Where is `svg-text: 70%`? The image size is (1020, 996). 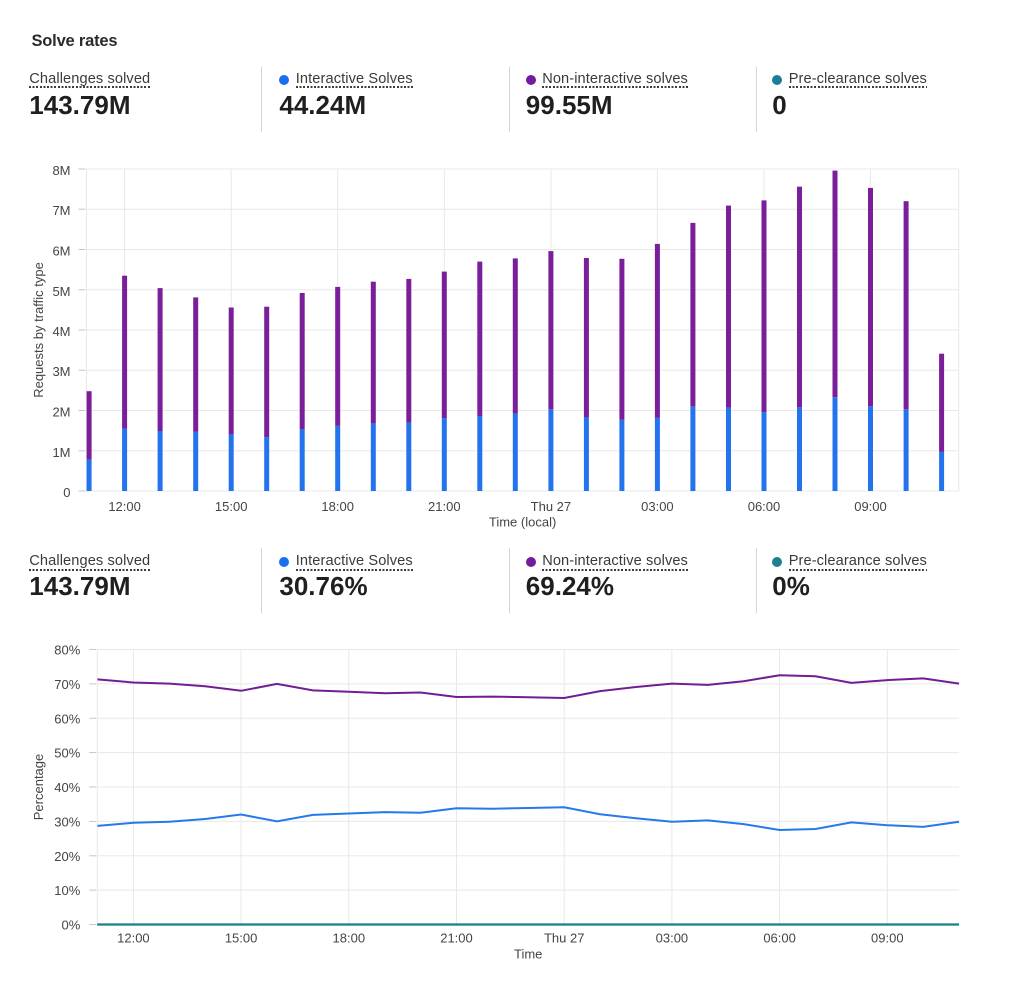
svg-text: 70% is located at coordinates (67, 684).